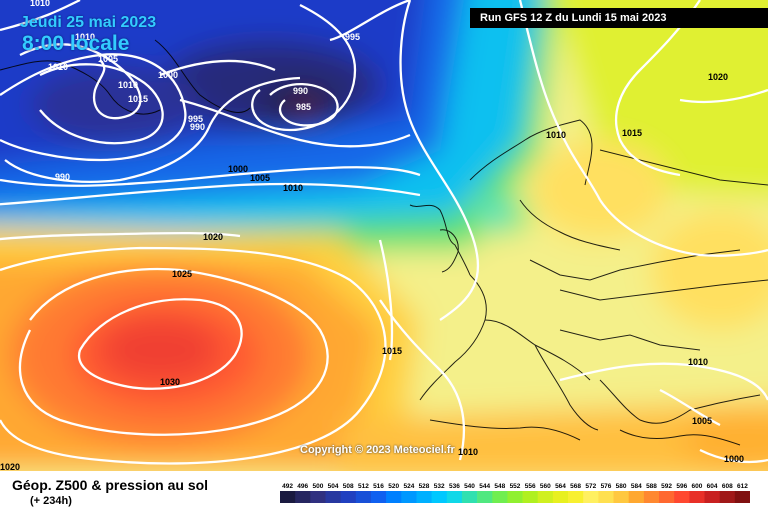 Image resolution: width=768 pixels, height=512 pixels. I want to click on isobar-label: 1025, so click(182, 274).